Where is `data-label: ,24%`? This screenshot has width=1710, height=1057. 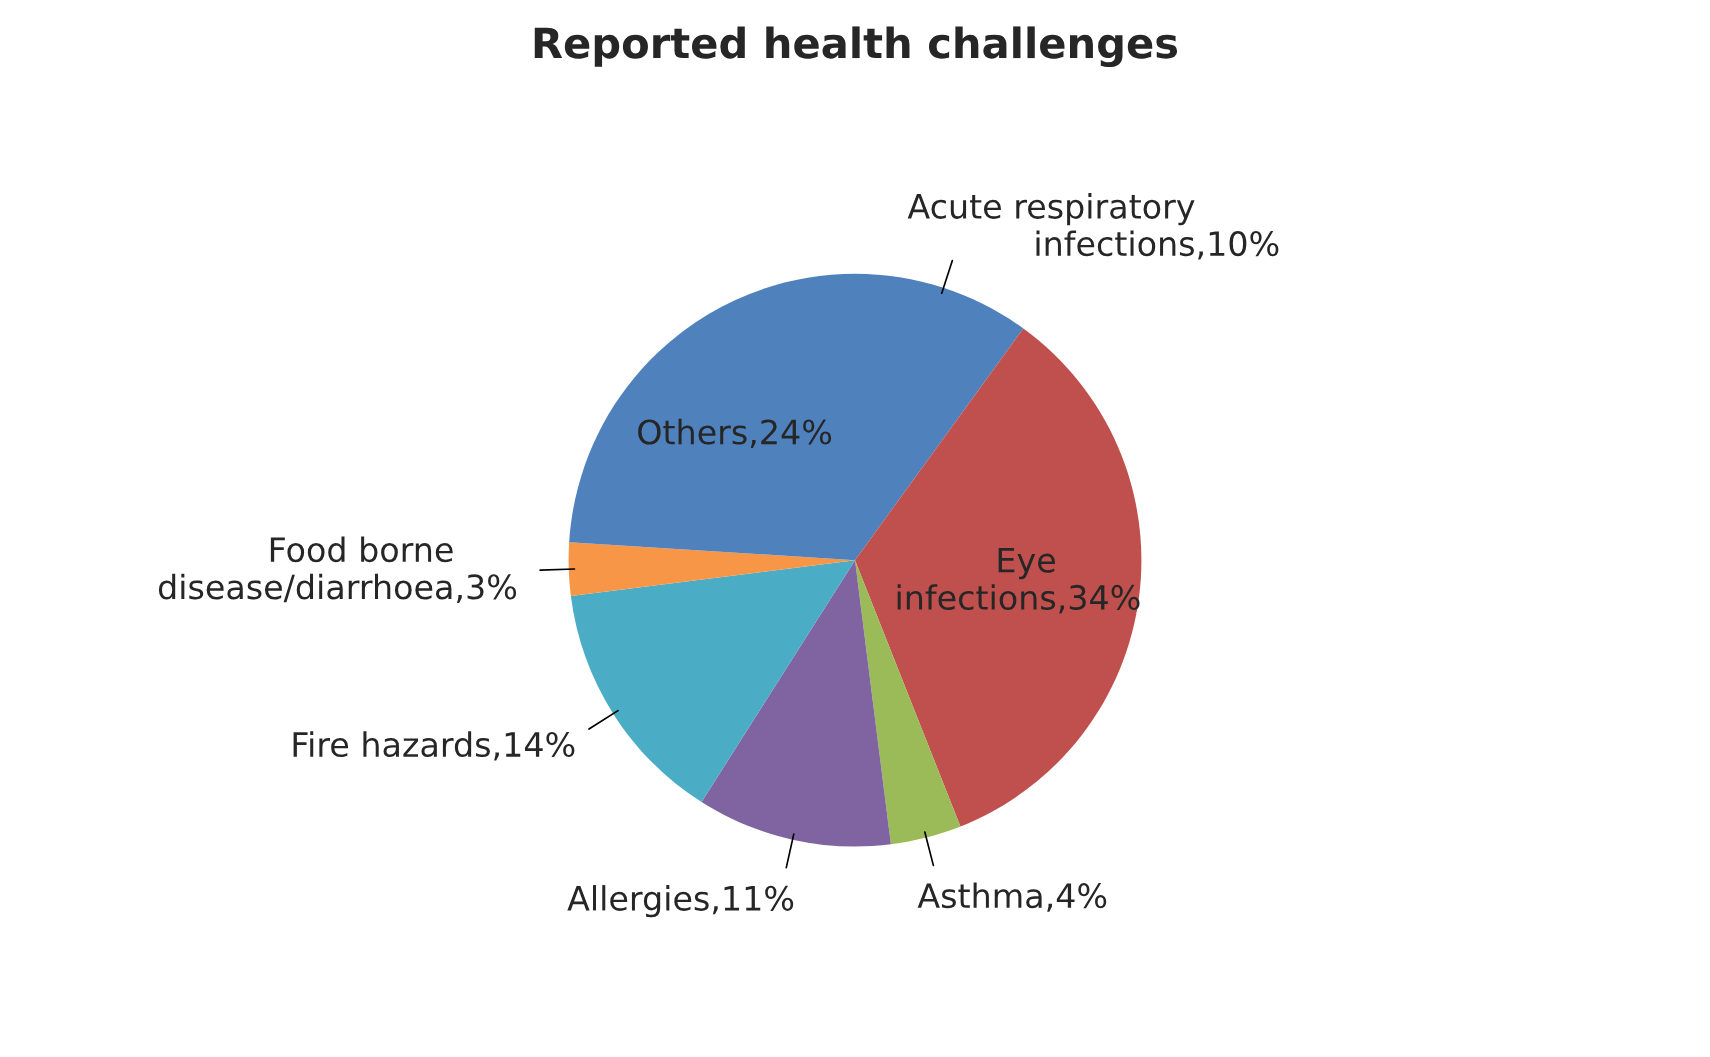
data-label: ,24% is located at coordinates (791, 434).